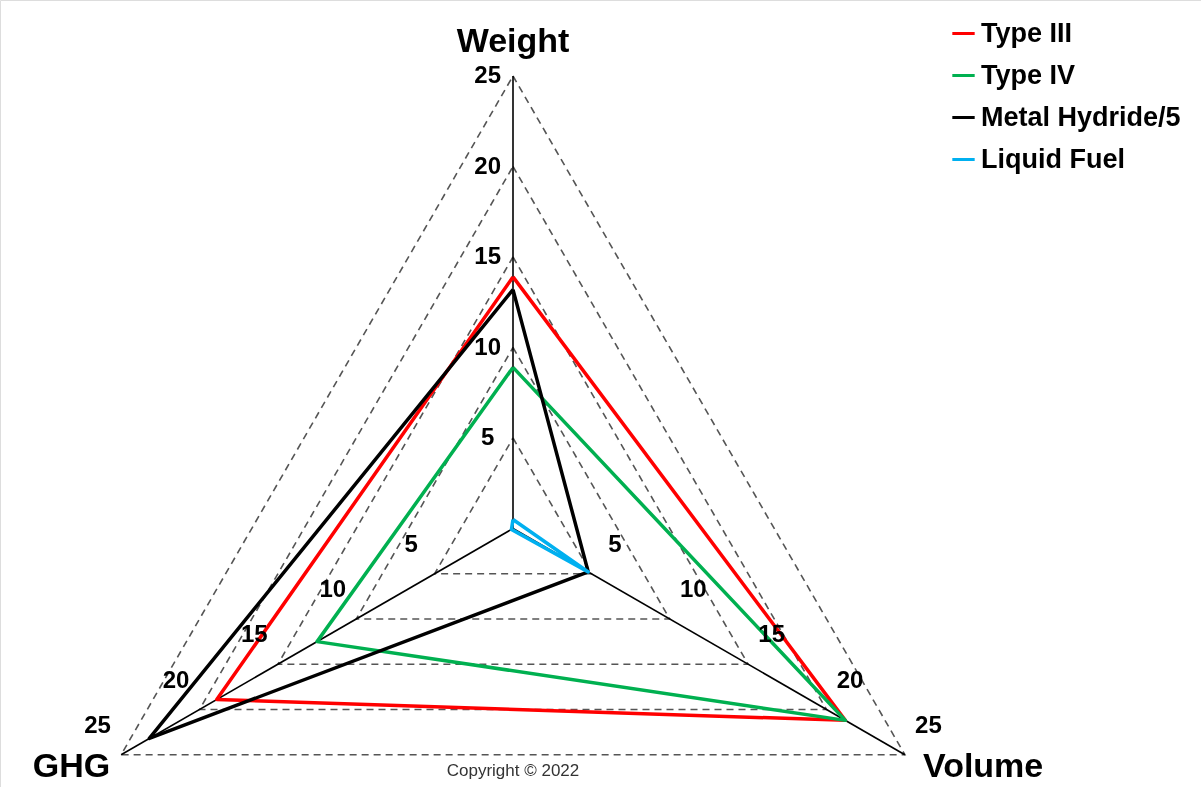 The image size is (1201, 787). I want to click on legend-label: Liquid Fuel, so click(1053, 158).